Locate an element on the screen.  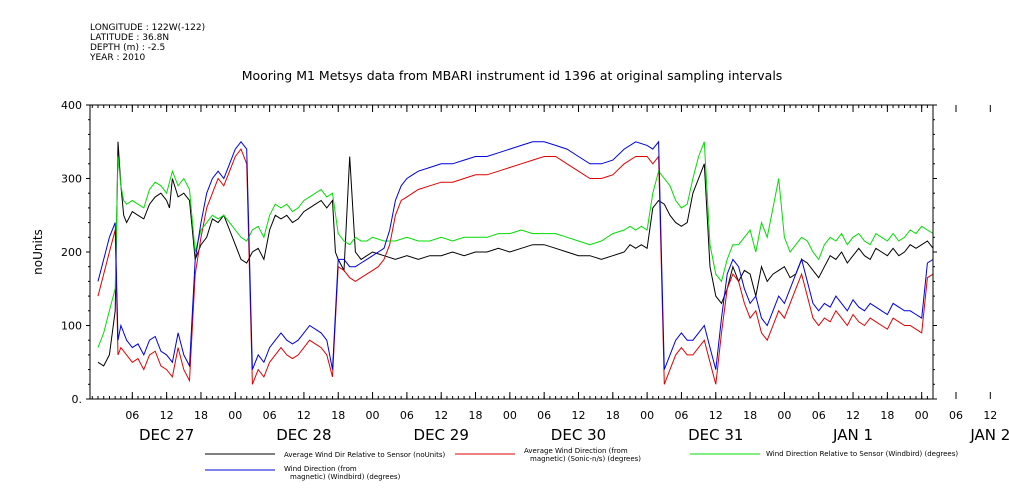
meta-longitude: LONGITUDE : 122W(-122) is located at coordinates (147, 28).